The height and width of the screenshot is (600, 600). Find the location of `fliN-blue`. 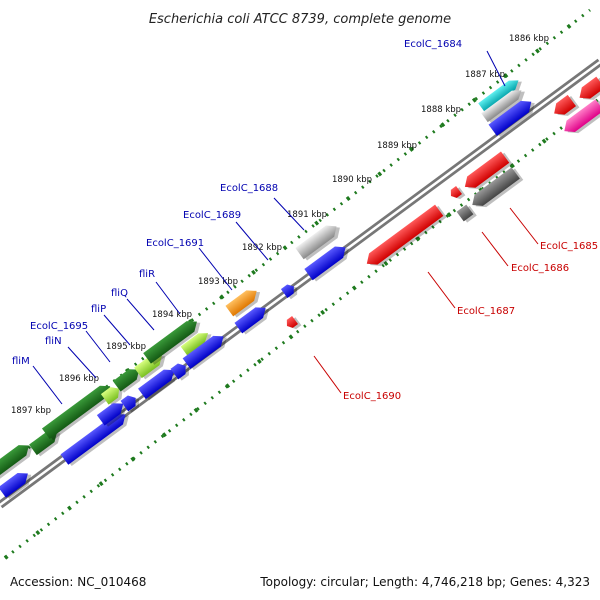

fliN-blue is located at coordinates (16, 483).